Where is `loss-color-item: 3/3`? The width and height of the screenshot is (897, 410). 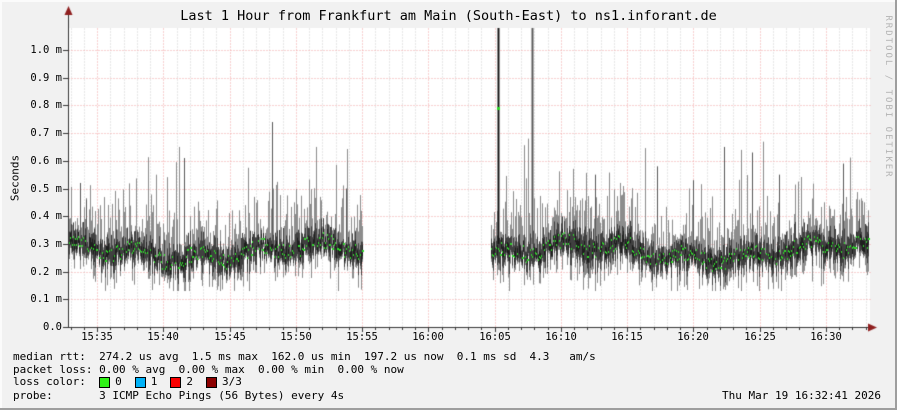
loss-color-item: 3/3 is located at coordinates (223, 381).